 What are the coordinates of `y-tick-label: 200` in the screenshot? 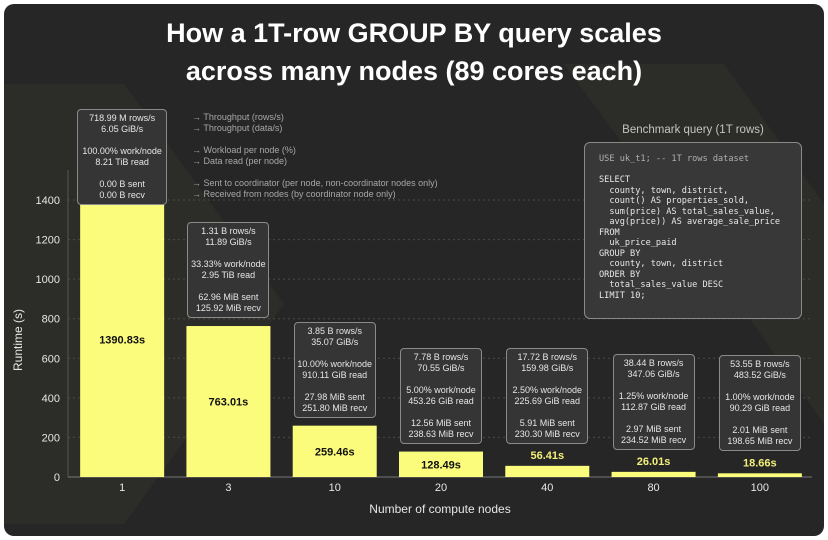 It's located at (51, 438).